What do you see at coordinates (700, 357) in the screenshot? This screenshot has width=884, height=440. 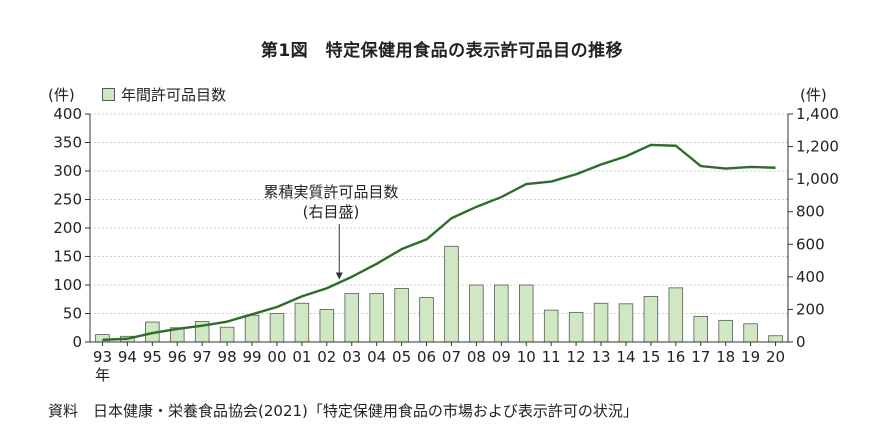 I see `x-tick-label-17: 17` at bounding box center [700, 357].